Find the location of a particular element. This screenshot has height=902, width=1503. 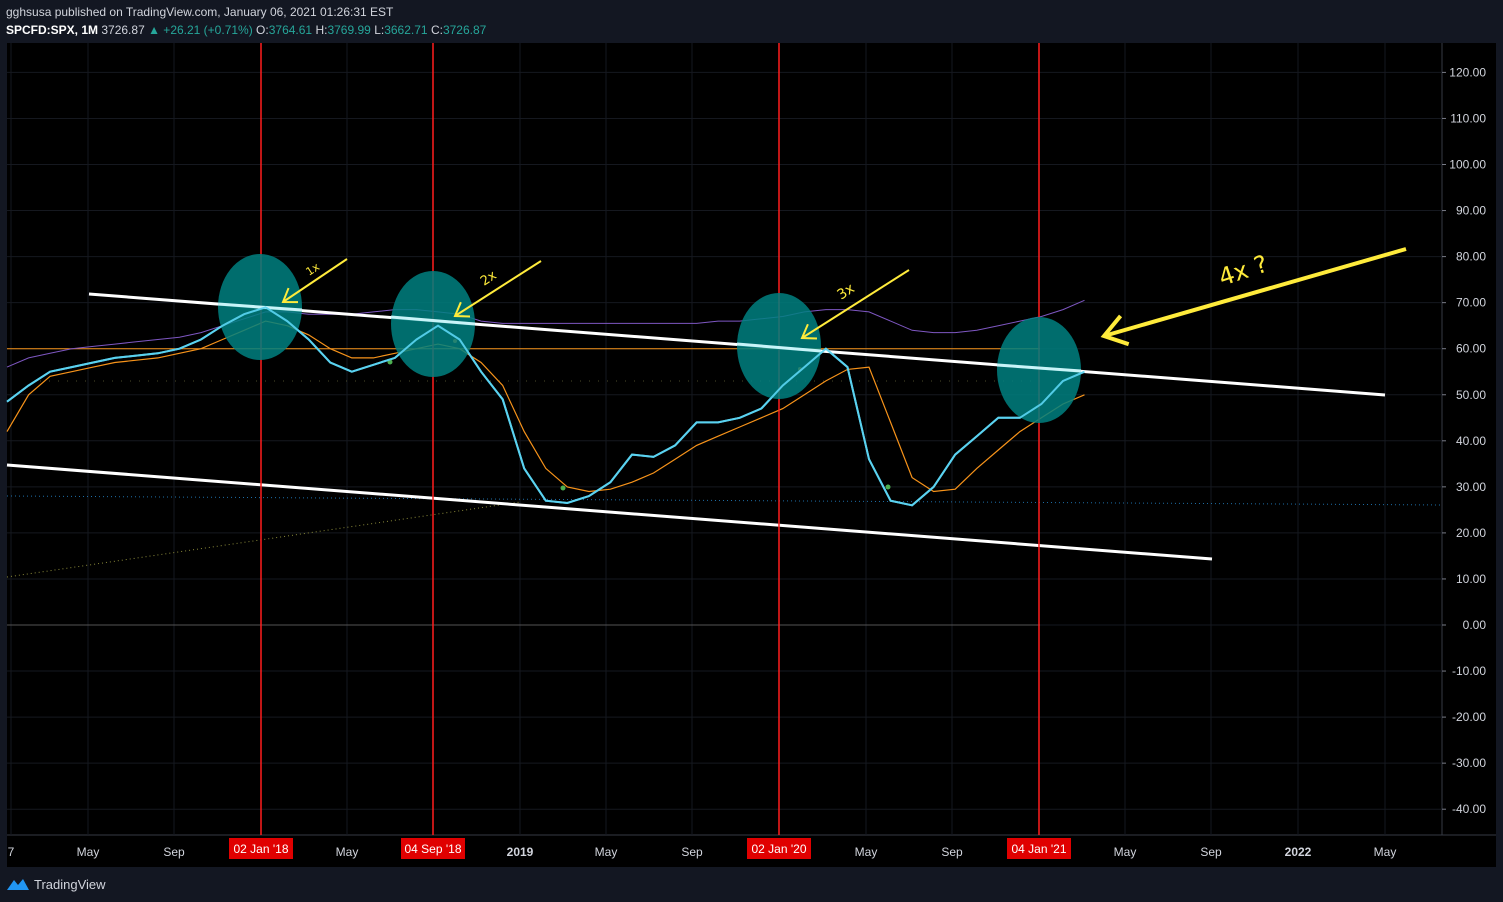

y-tick-label: 60.00 is located at coordinates (1471, 349).